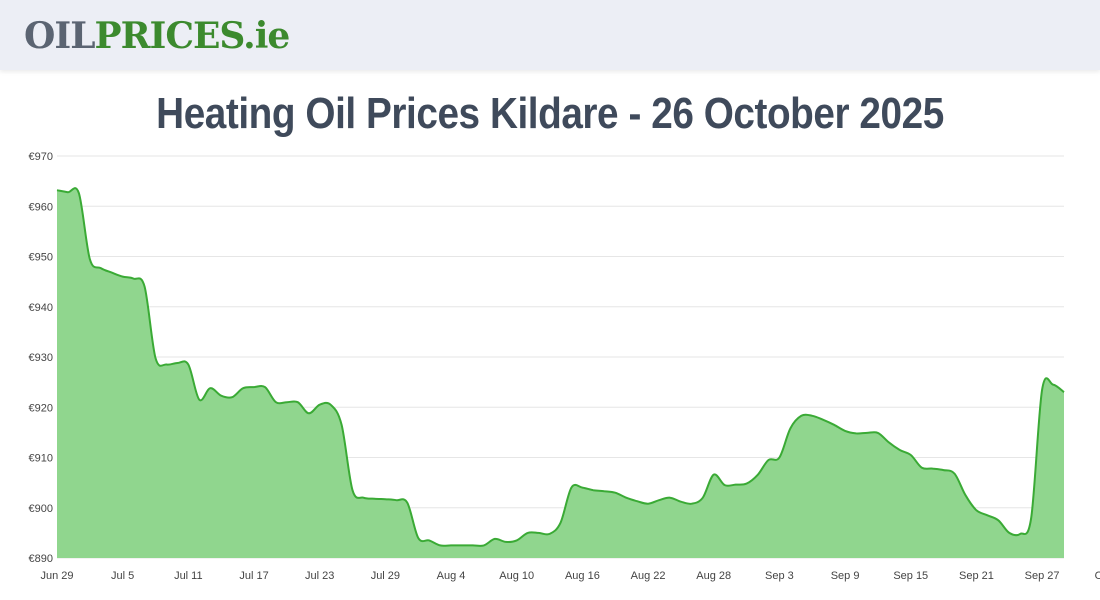 This screenshot has width=1100, height=600. What do you see at coordinates (648, 576) in the screenshot?
I see `x-tick-label: Aug 22` at bounding box center [648, 576].